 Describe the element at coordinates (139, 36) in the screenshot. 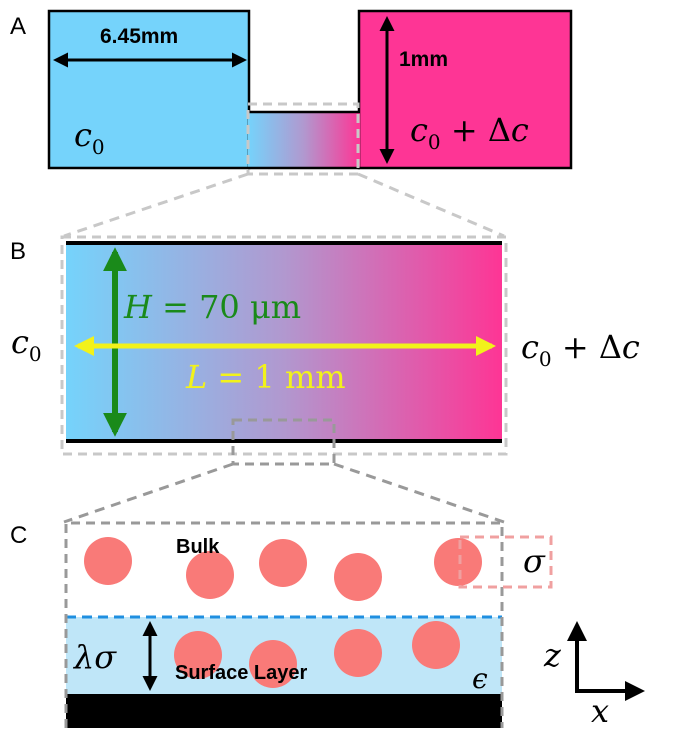

I see `width-label: 6.45mm` at that location.